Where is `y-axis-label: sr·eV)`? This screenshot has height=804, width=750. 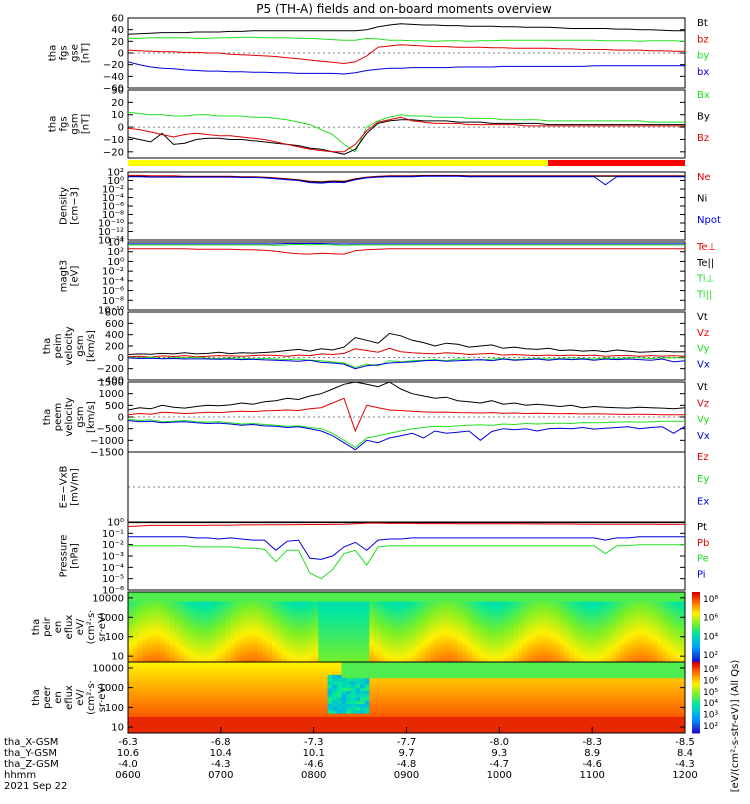 y-axis-label: sr·eV) is located at coordinates (102, 626).